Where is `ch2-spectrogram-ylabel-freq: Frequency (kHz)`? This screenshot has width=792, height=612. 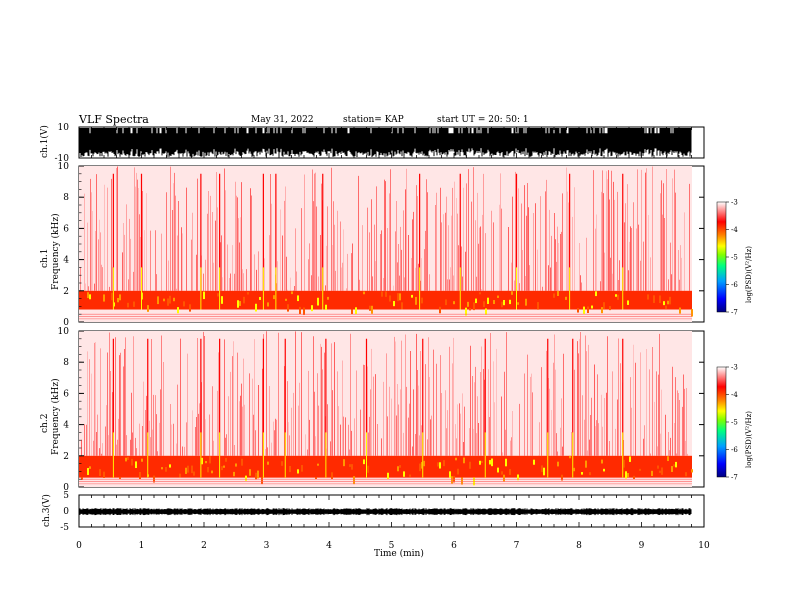
ch2-spectrogram-ylabel-freq: Frequency (kHz) is located at coordinates (56, 416).